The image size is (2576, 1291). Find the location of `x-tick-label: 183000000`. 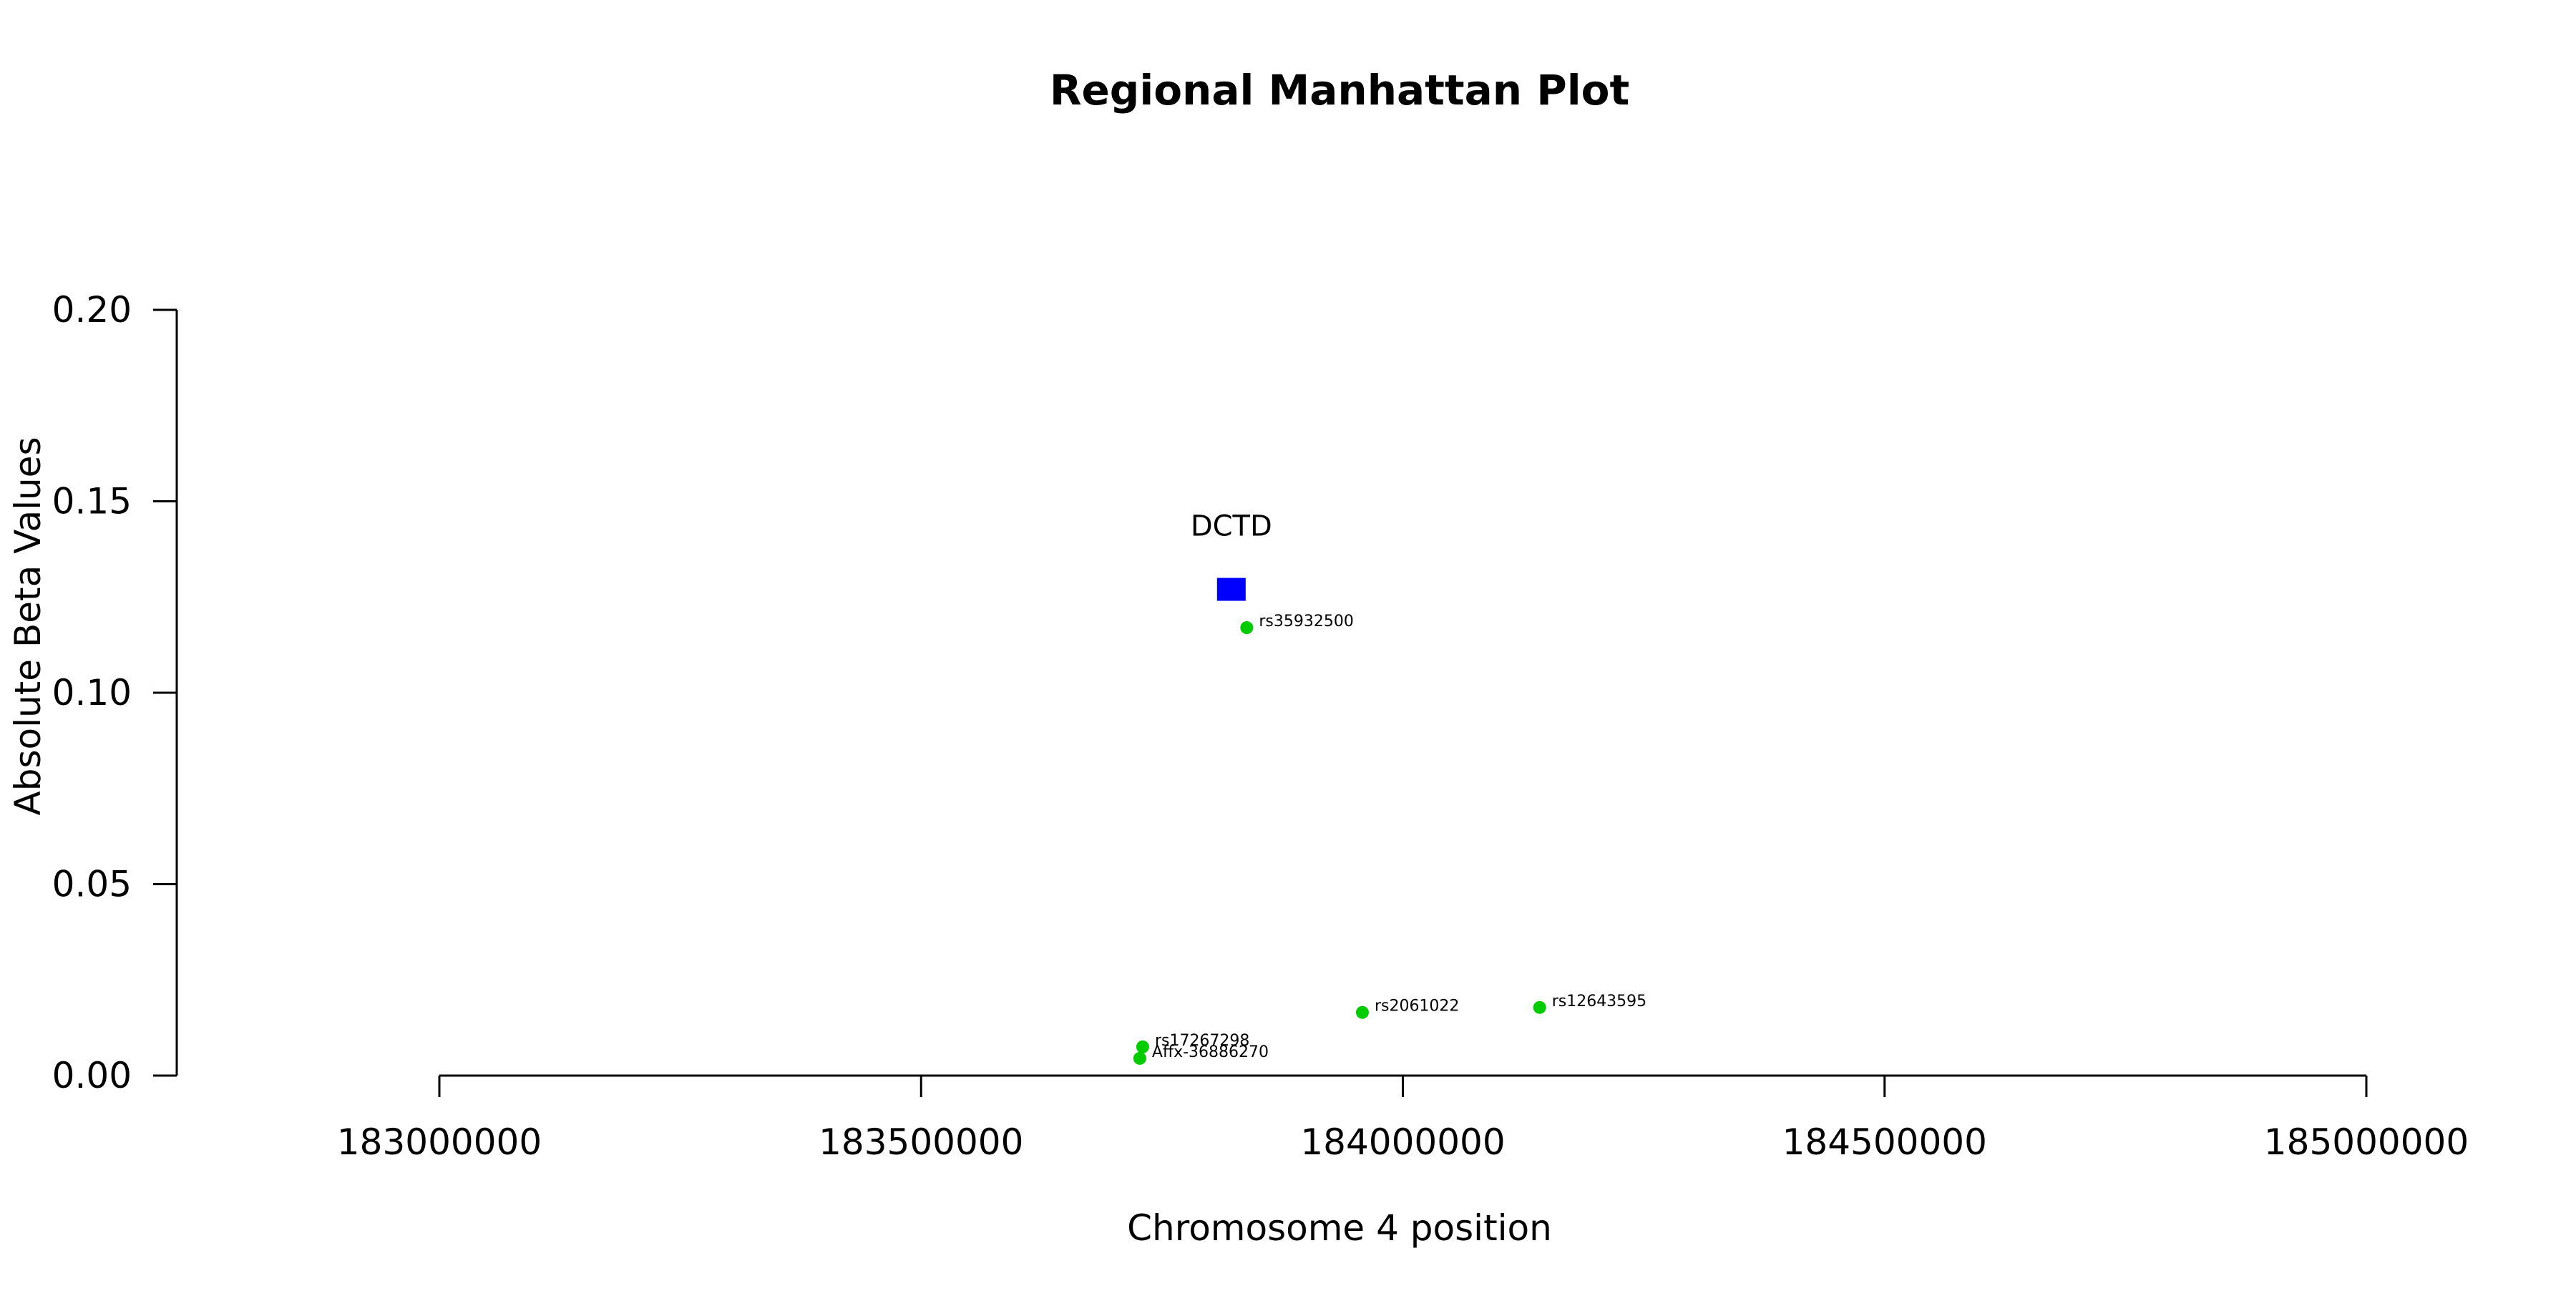

x-tick-label: 183000000 is located at coordinates (439, 1142).